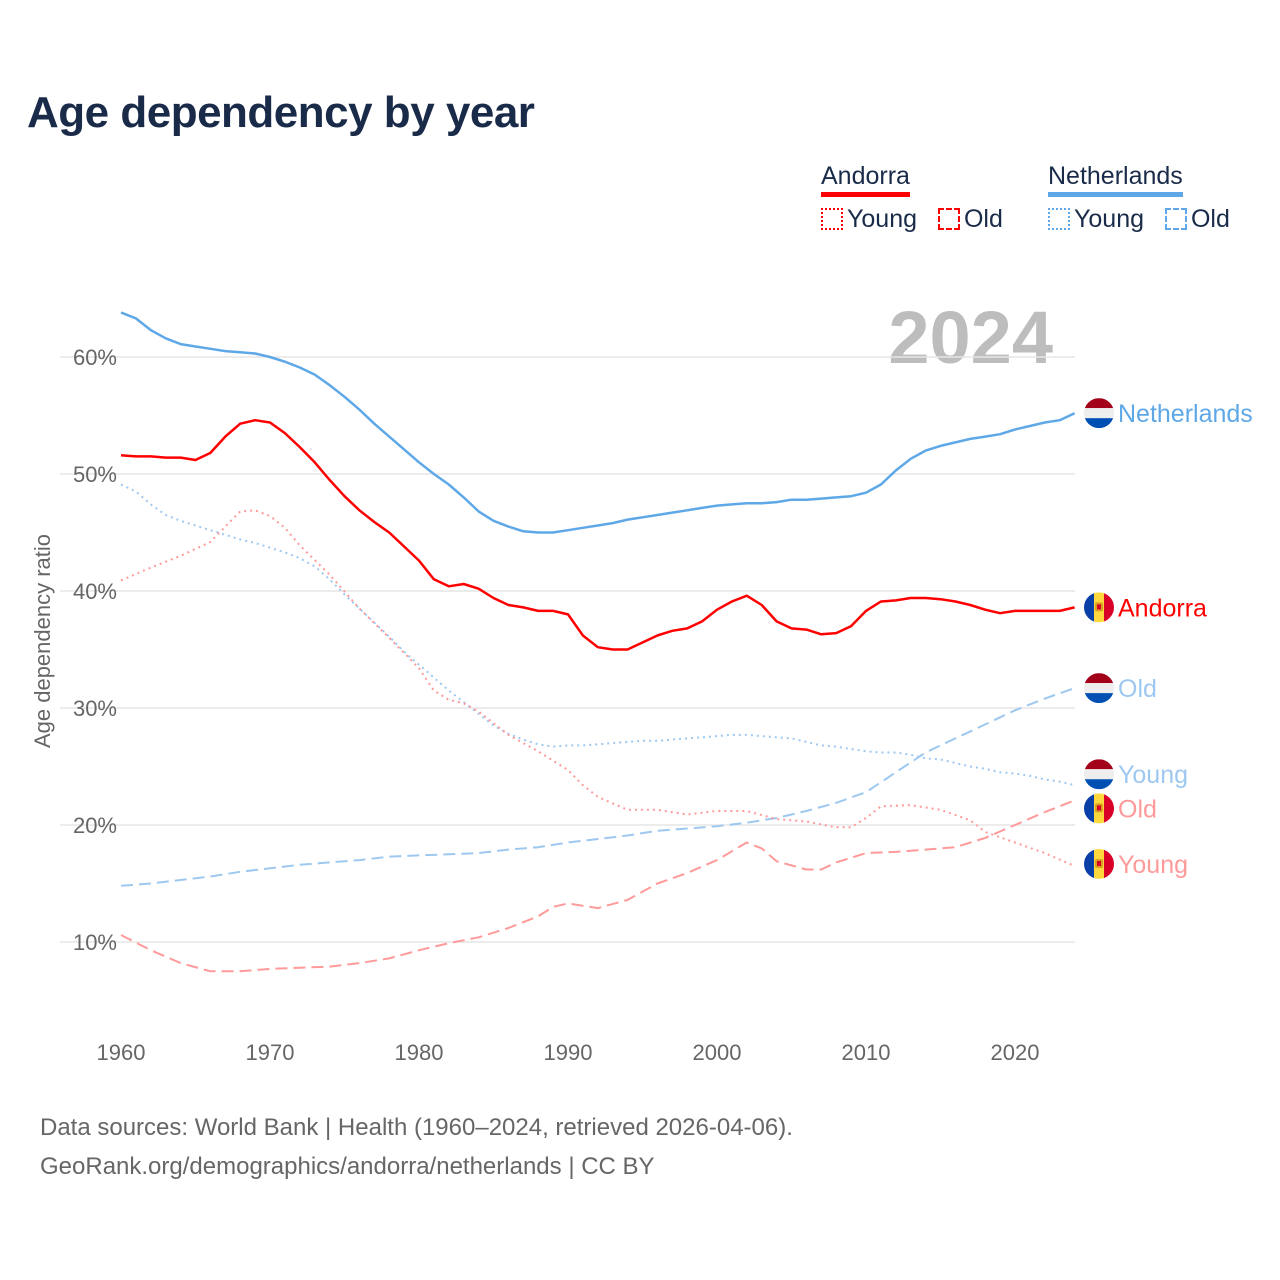  I want to click on y-tick-label: 50%, so click(95, 474).